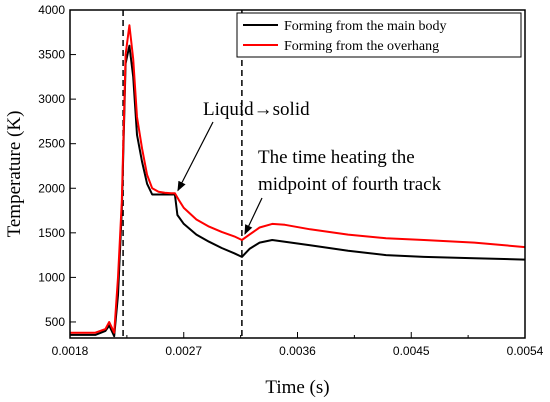  What do you see at coordinates (253, 216) in the screenshot?
I see `annotation-arrow-fourth-track` at bounding box center [253, 216].